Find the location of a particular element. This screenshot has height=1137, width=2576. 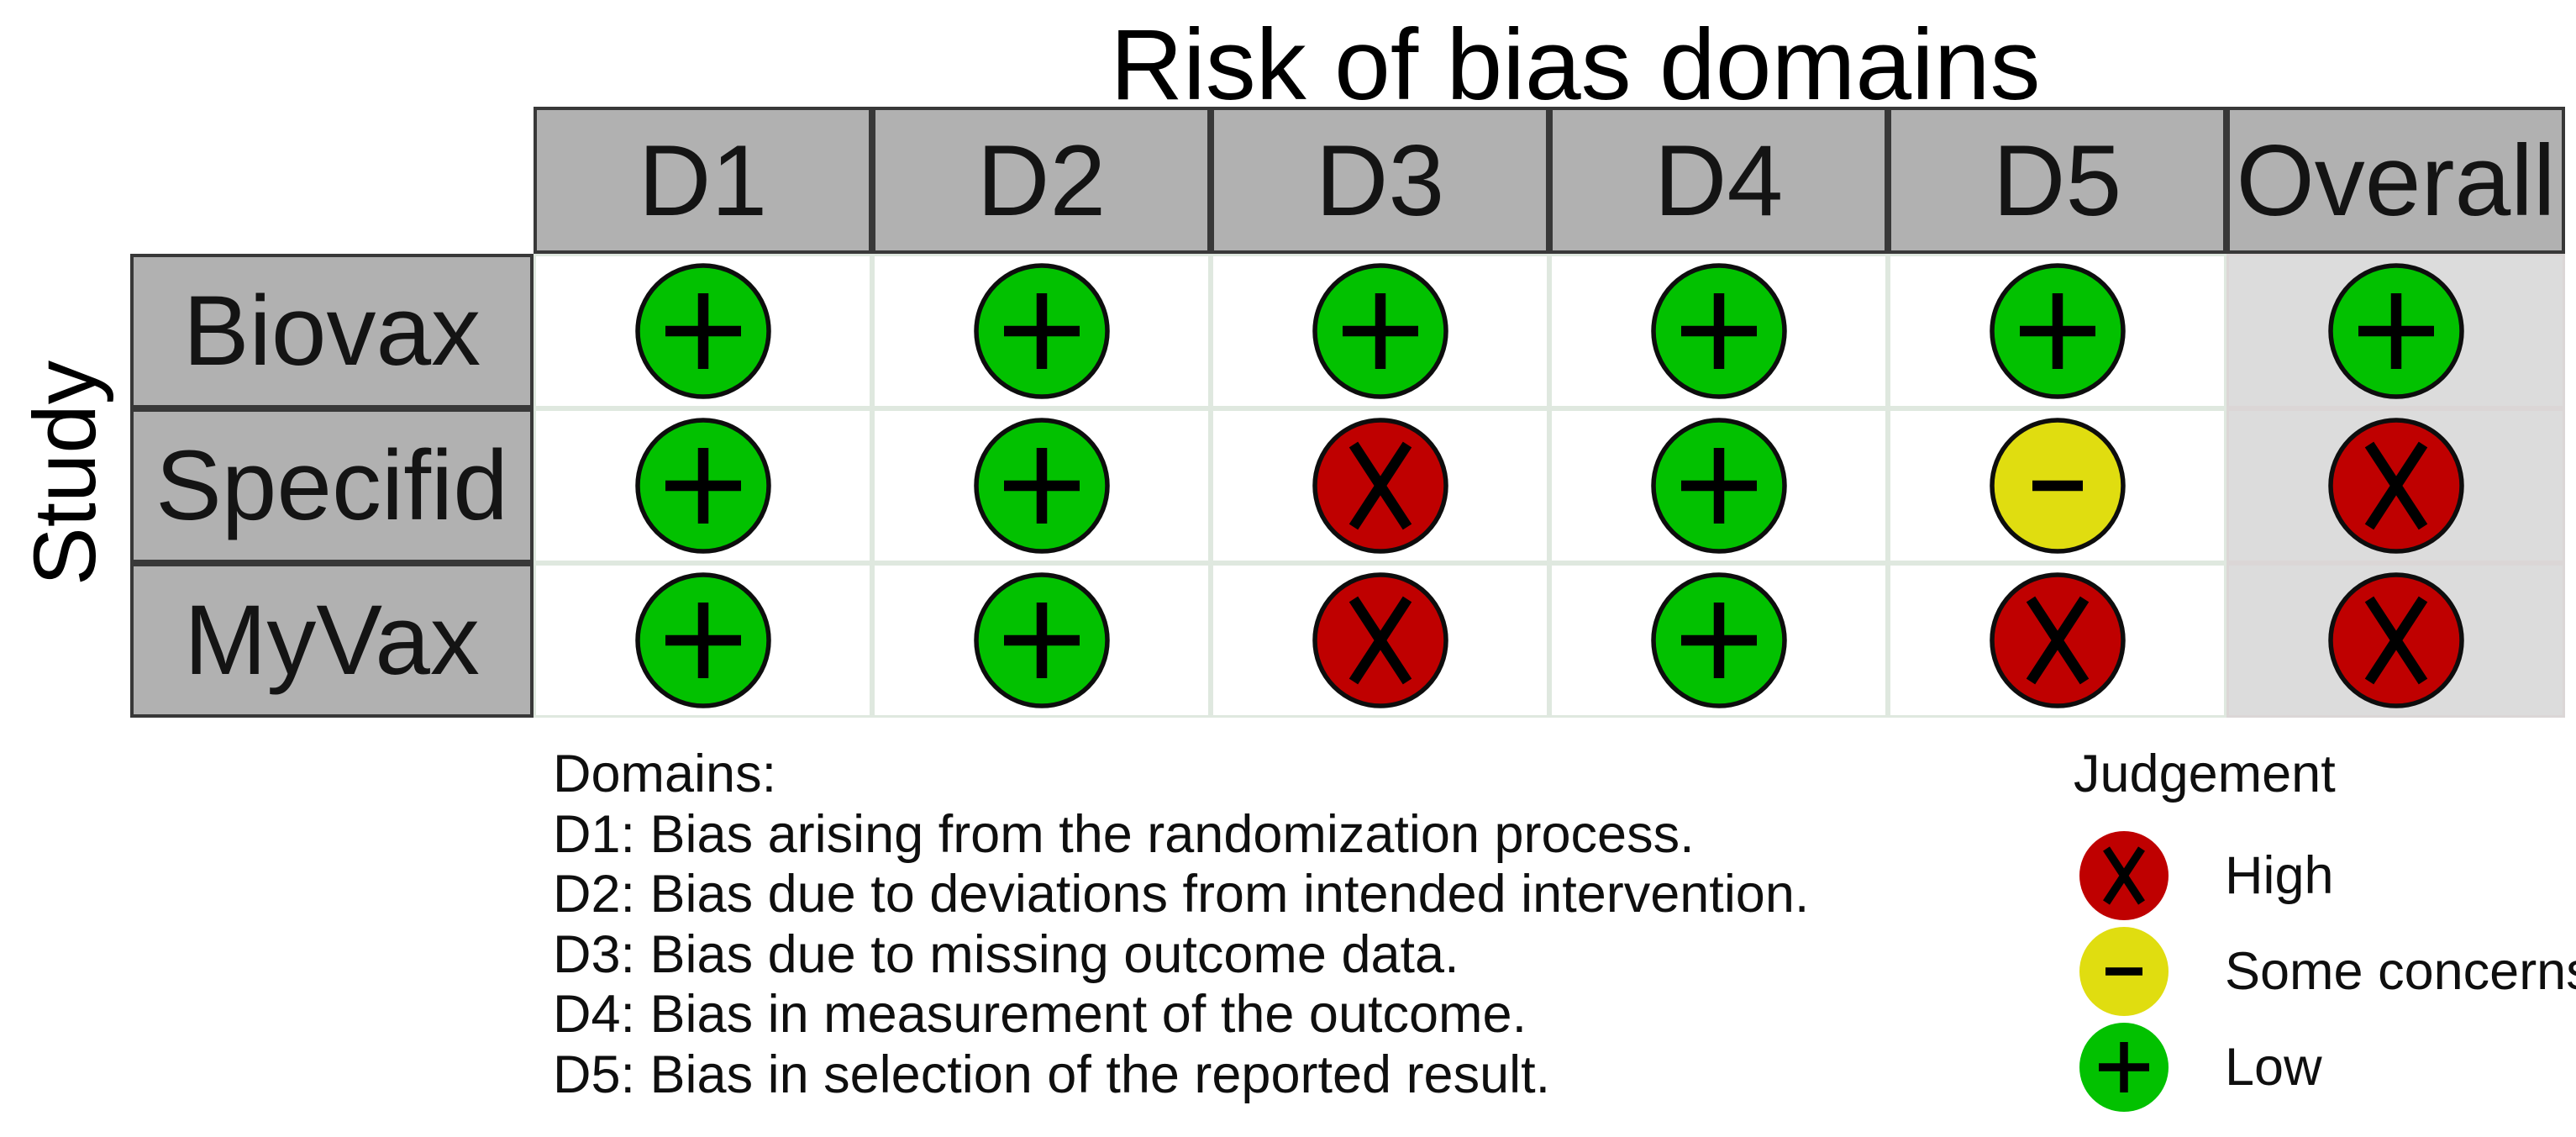

cell-MyVax-D1 is located at coordinates (703, 640).